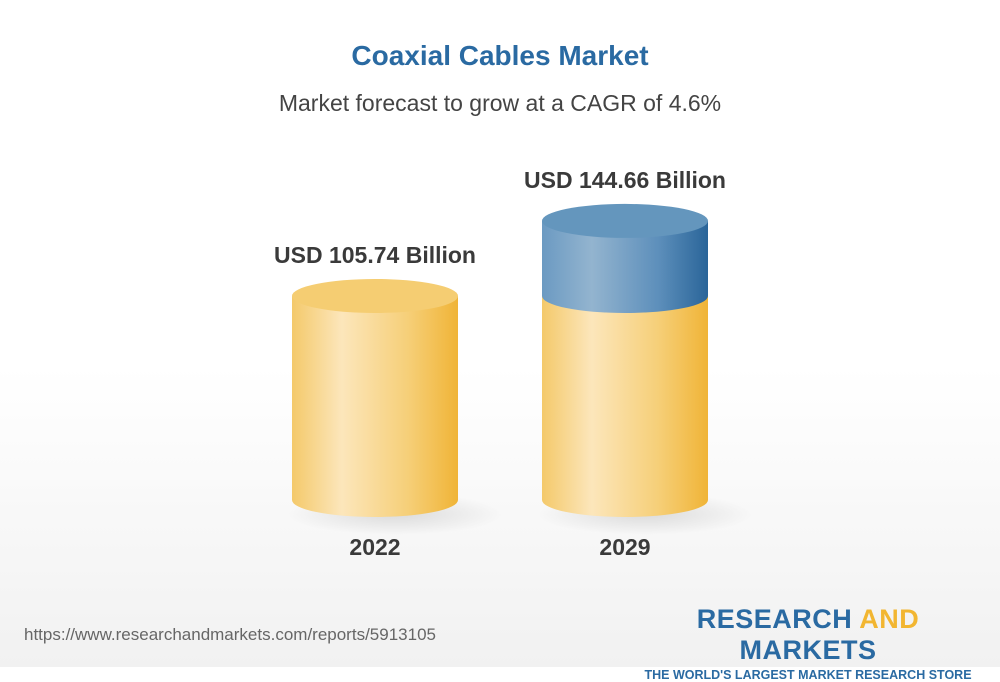 The width and height of the screenshot is (1000, 682). What do you see at coordinates (625, 406) in the screenshot?
I see `cylinder-base-2029` at bounding box center [625, 406].